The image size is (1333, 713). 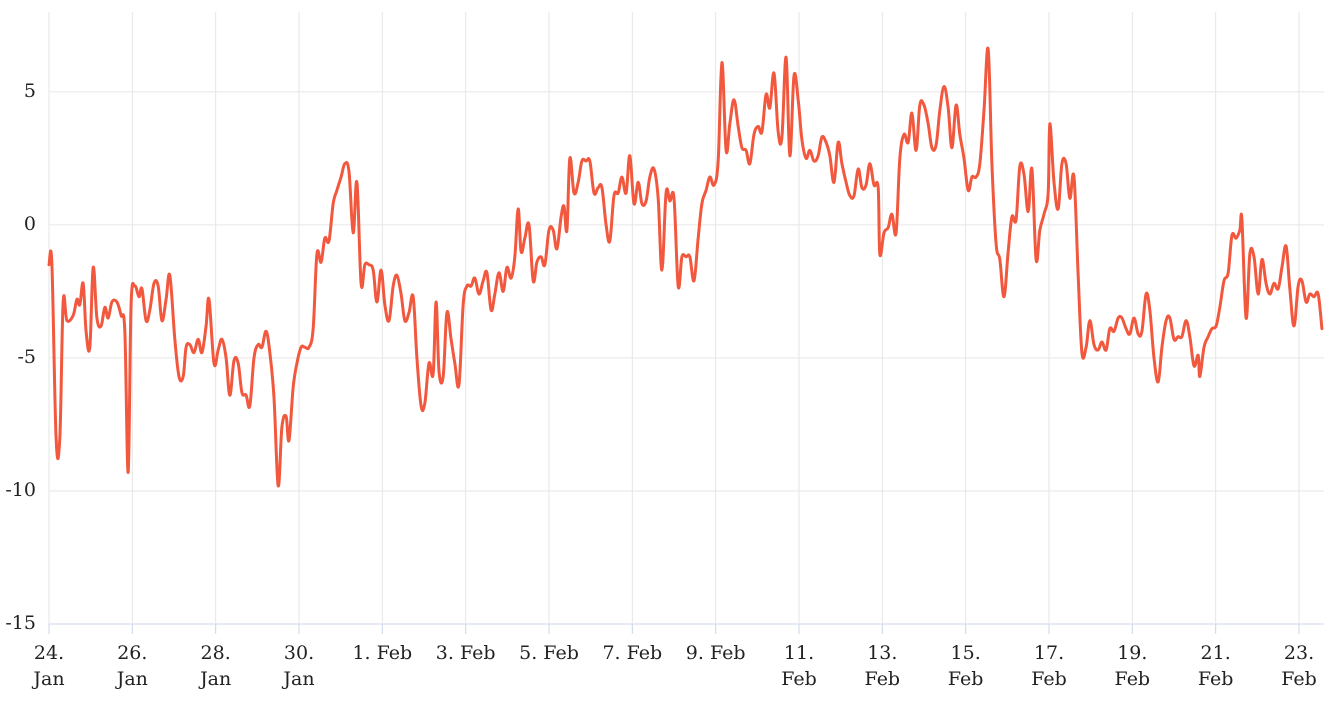 I want to click on x-tick-label: 1. Feb, so click(x=382, y=653).